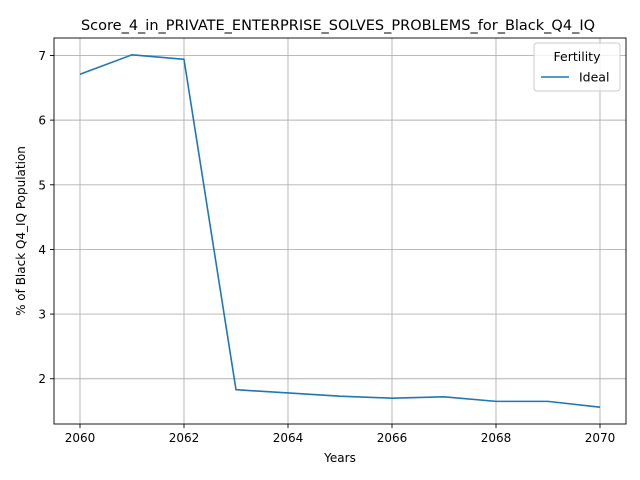  What do you see at coordinates (594, 77) in the screenshot?
I see `legend-entry-ideal: Ideal` at bounding box center [594, 77].